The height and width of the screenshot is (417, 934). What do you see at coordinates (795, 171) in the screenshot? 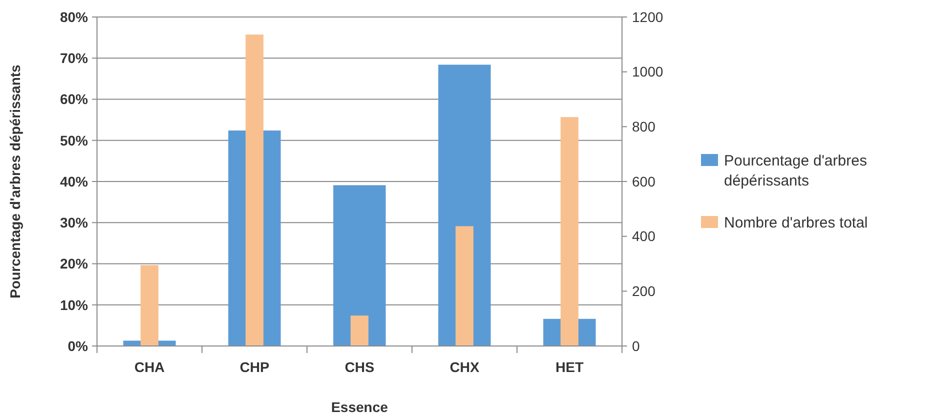
I see `legend-label: Pourcentage d'arbres dépérissants` at bounding box center [795, 171].